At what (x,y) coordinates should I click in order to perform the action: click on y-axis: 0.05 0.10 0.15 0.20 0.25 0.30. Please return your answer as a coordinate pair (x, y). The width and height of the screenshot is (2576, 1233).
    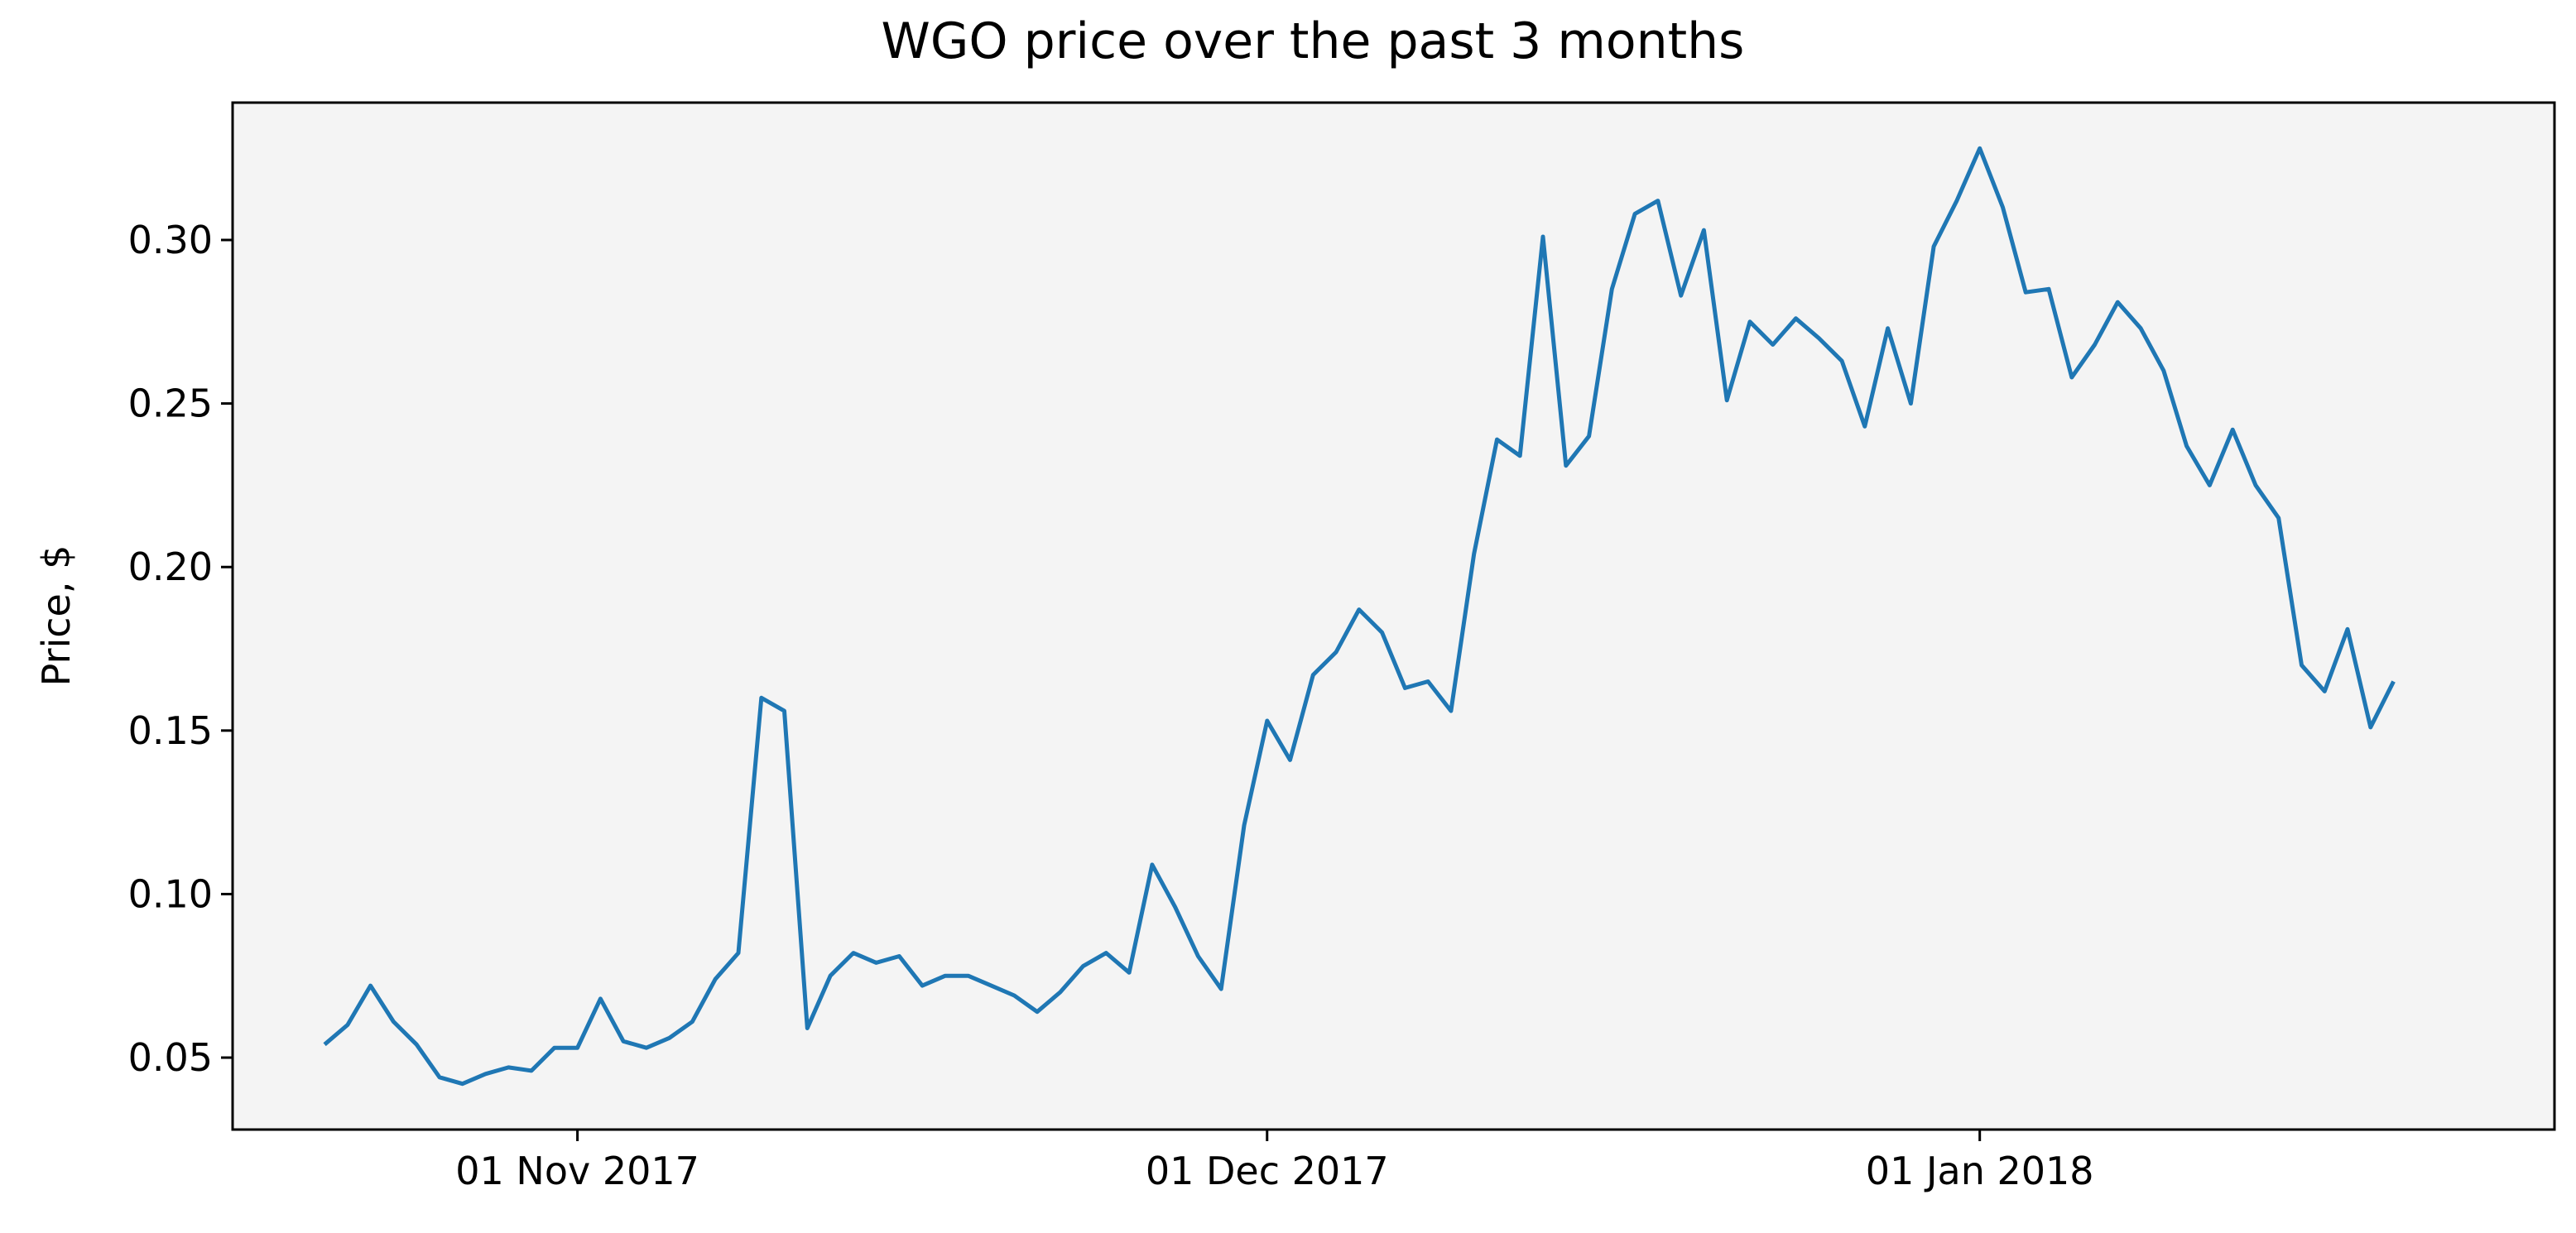
    Looking at the image, I should click on (180, 649).